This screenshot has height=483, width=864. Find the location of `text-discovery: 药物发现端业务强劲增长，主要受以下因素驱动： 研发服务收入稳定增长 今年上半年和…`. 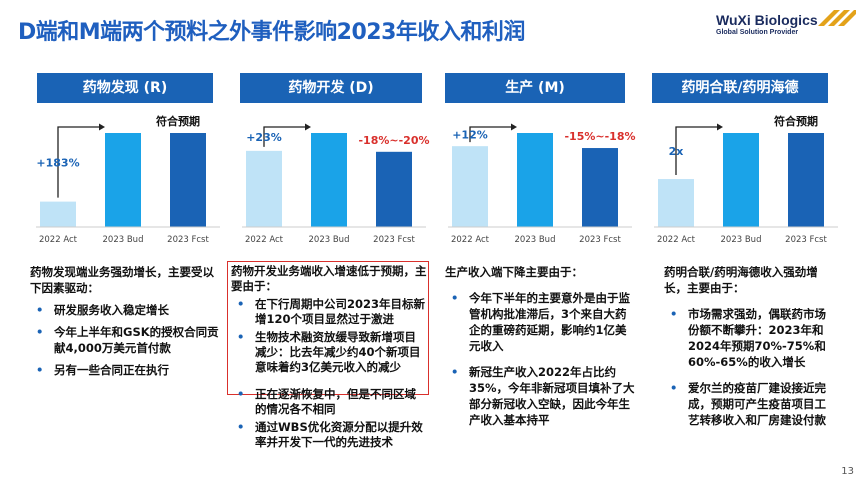

text-discovery: 药物发现端业务强劲增长，主要受以下因素驱动： 研发服务收入稳定增长 今年上半年和… is located at coordinates (125, 321).